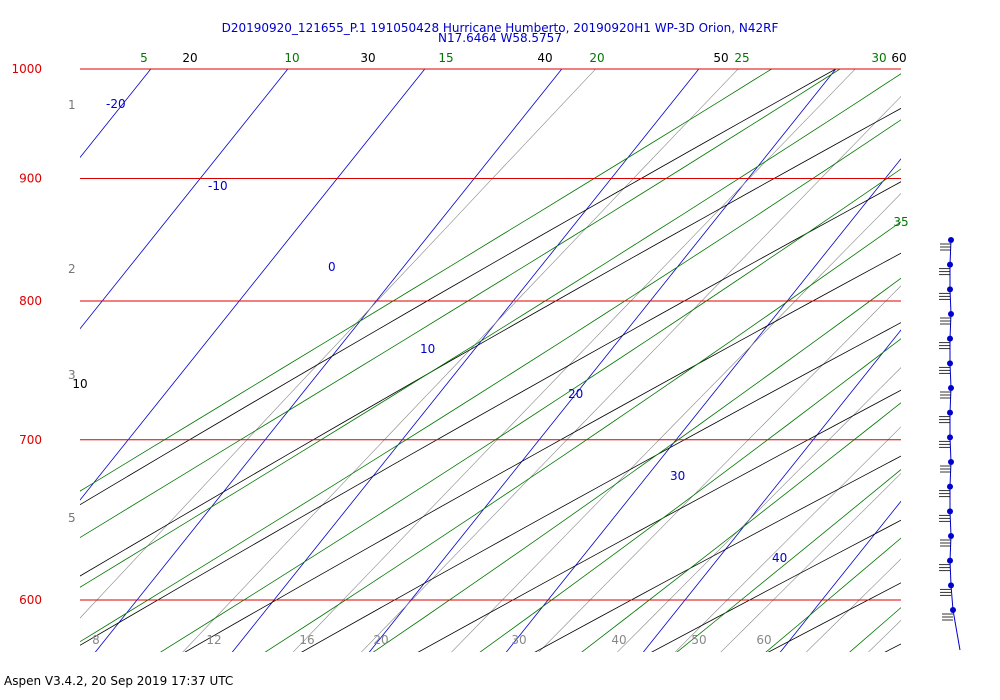 The image size is (1000, 700). I want to click on dry-adiabat-label: 60, so click(898, 58).